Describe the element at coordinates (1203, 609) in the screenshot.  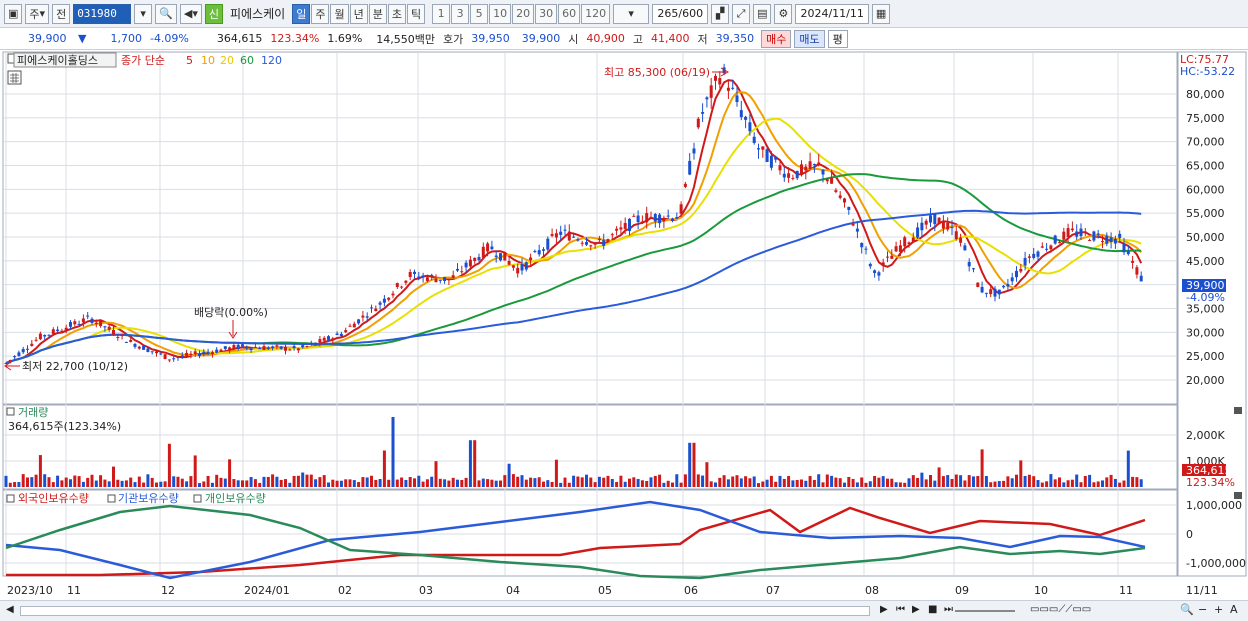
I see `minus-icon: −` at that location.